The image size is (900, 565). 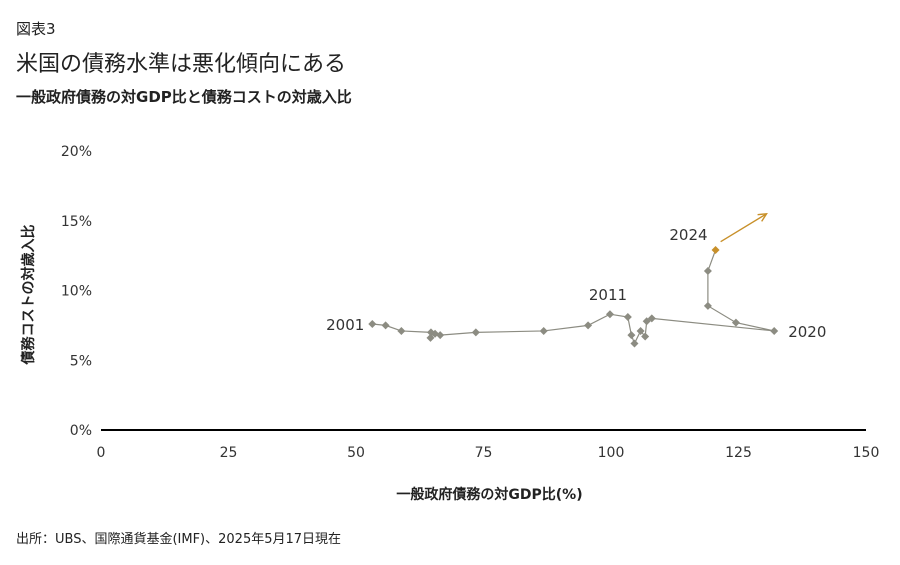 What do you see at coordinates (81, 361) in the screenshot?
I see `y-tick-label: 5%` at bounding box center [81, 361].